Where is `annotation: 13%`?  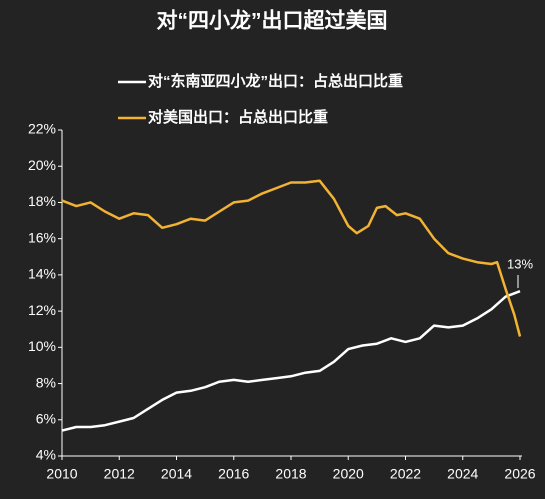 annotation: 13% is located at coordinates (520, 263).